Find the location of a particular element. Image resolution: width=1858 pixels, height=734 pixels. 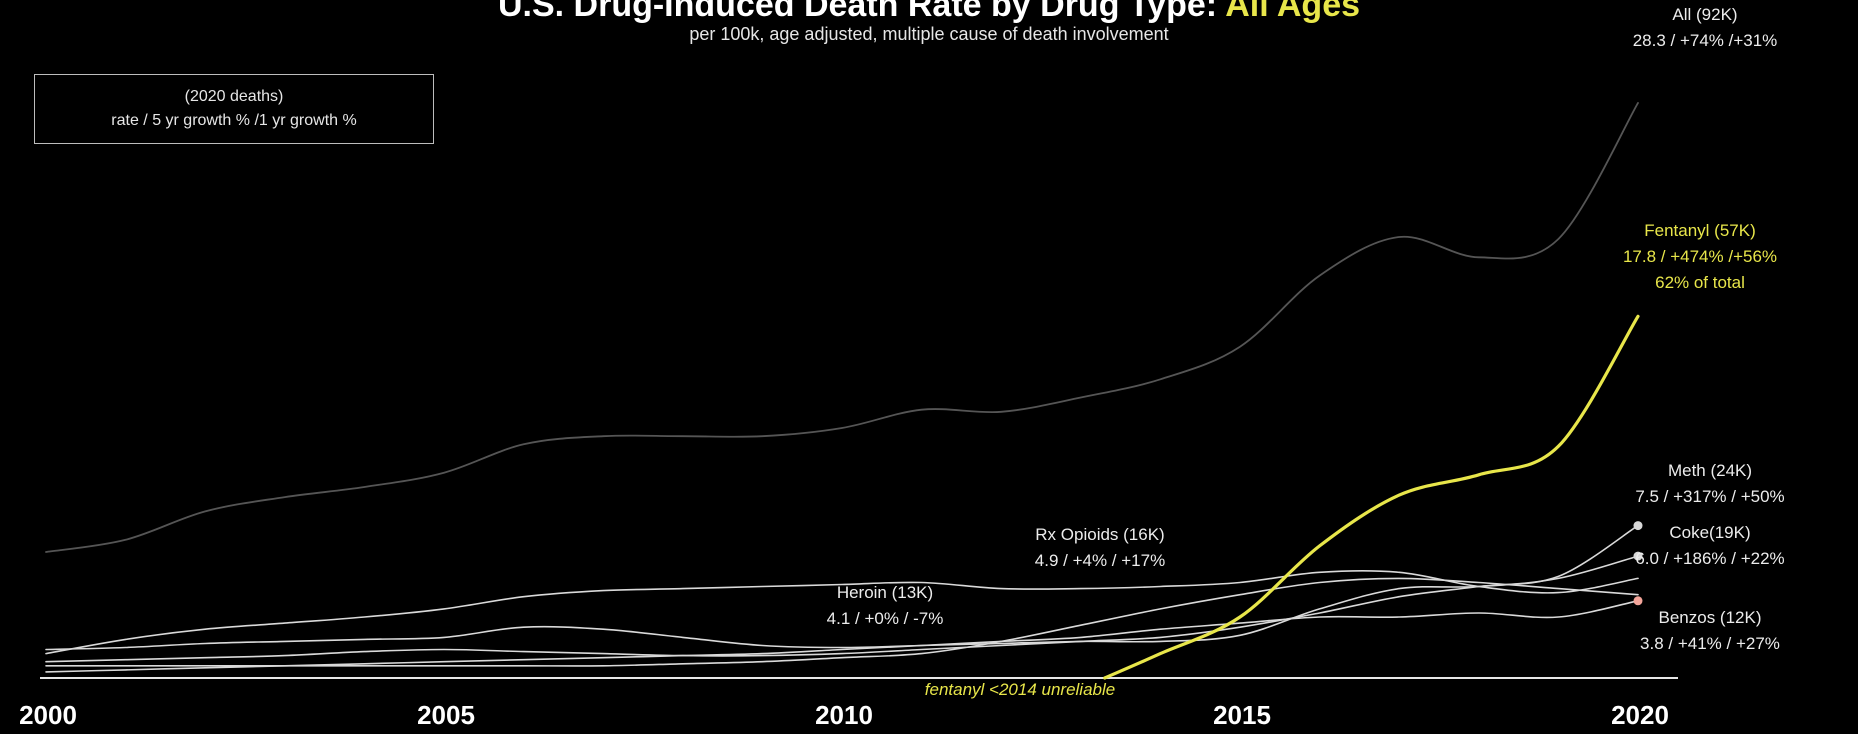

all-series-label: All (92K) 28.3 / +74% /+31% is located at coordinates (1705, 28).